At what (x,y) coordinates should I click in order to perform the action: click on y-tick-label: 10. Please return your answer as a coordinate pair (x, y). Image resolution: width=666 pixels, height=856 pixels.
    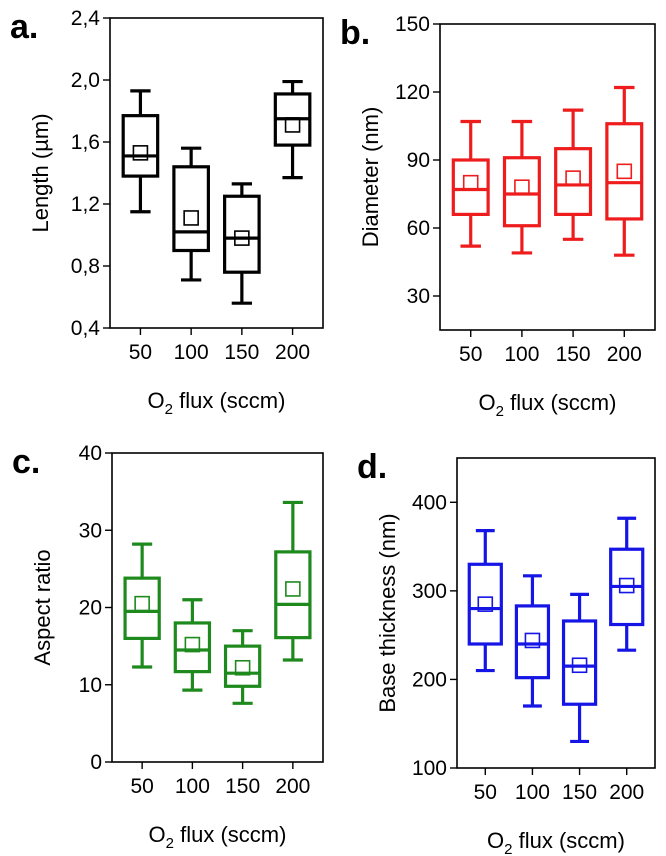
    Looking at the image, I should click on (90, 685).